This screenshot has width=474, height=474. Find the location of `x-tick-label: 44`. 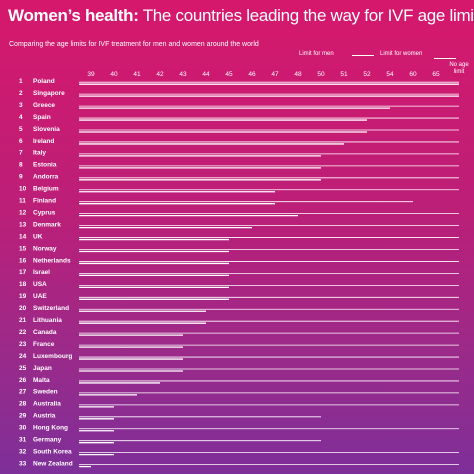

x-tick-label: 44 is located at coordinates (206, 74).